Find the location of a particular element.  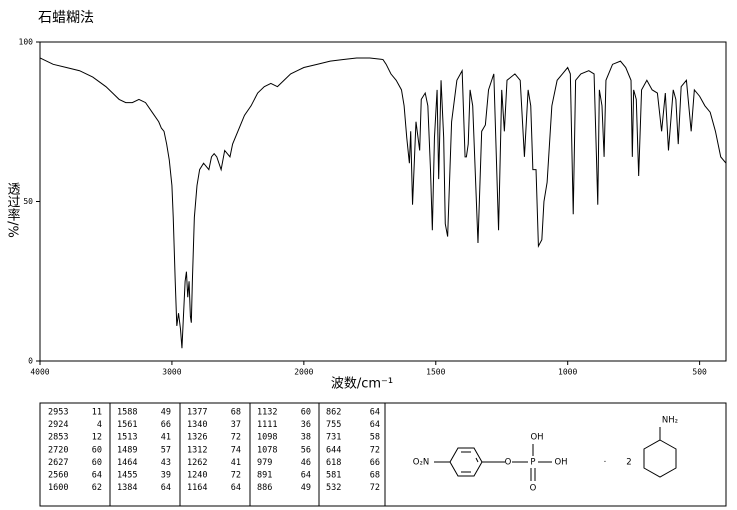

peak-transmittance: 4 is located at coordinates (99, 425).